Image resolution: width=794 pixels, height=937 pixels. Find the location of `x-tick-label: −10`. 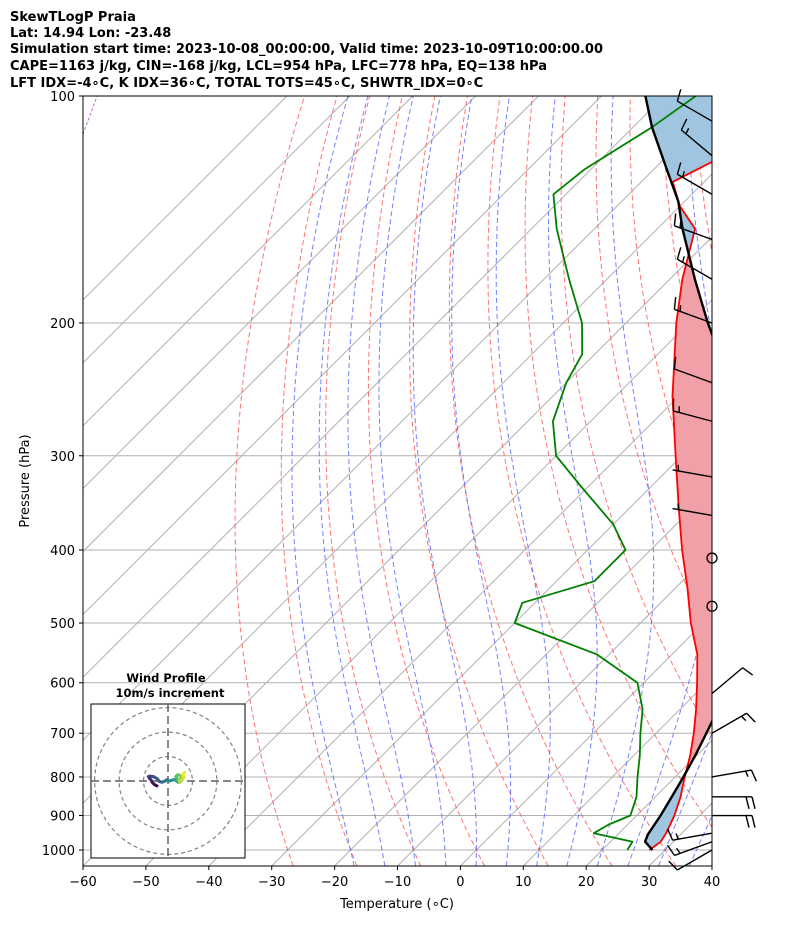

x-tick-label: −10 is located at coordinates (397, 882).